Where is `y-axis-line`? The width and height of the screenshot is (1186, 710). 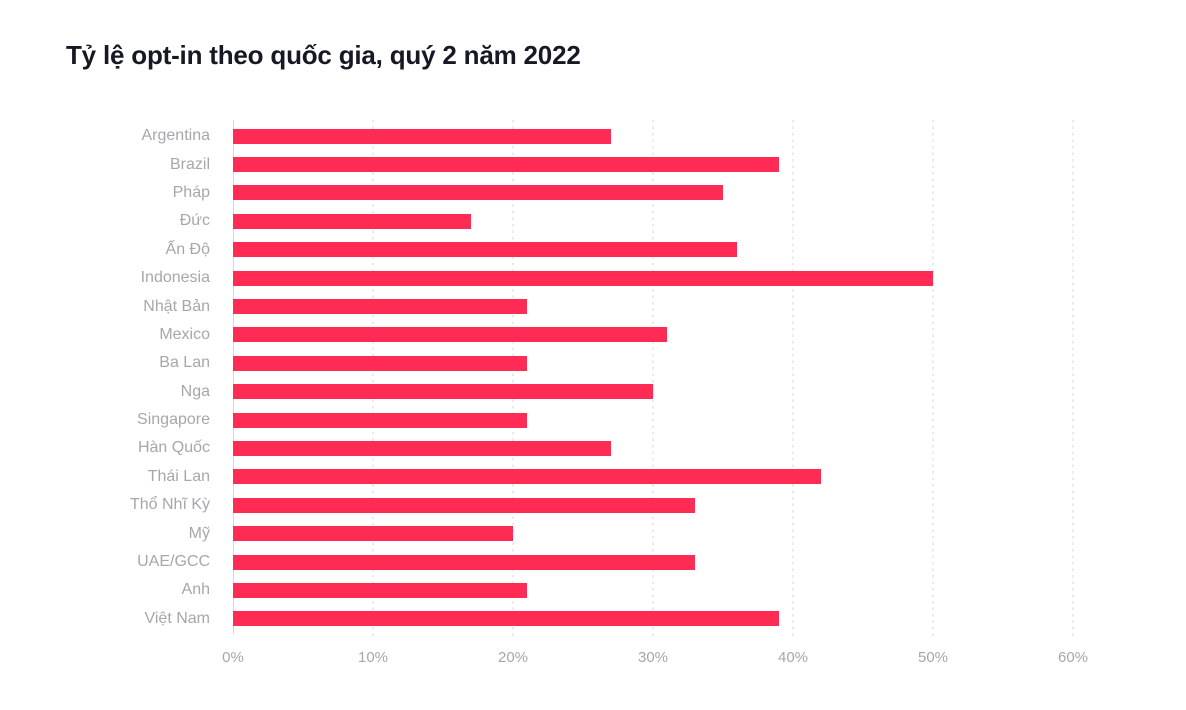
y-axis-line is located at coordinates (233, 377).